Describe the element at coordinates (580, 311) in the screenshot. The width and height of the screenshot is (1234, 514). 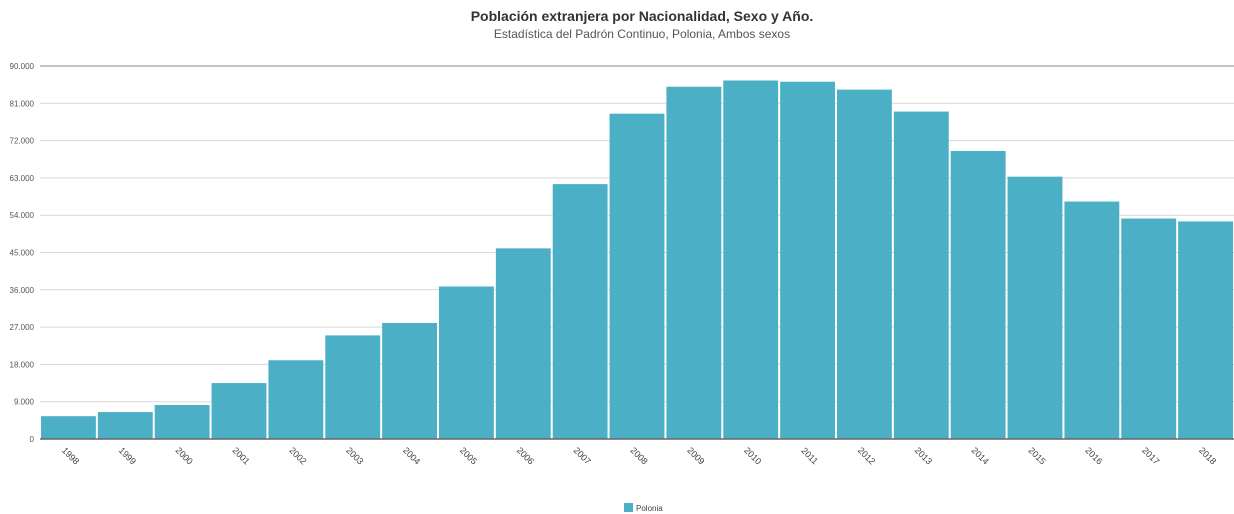
I see `bar-2007` at that location.